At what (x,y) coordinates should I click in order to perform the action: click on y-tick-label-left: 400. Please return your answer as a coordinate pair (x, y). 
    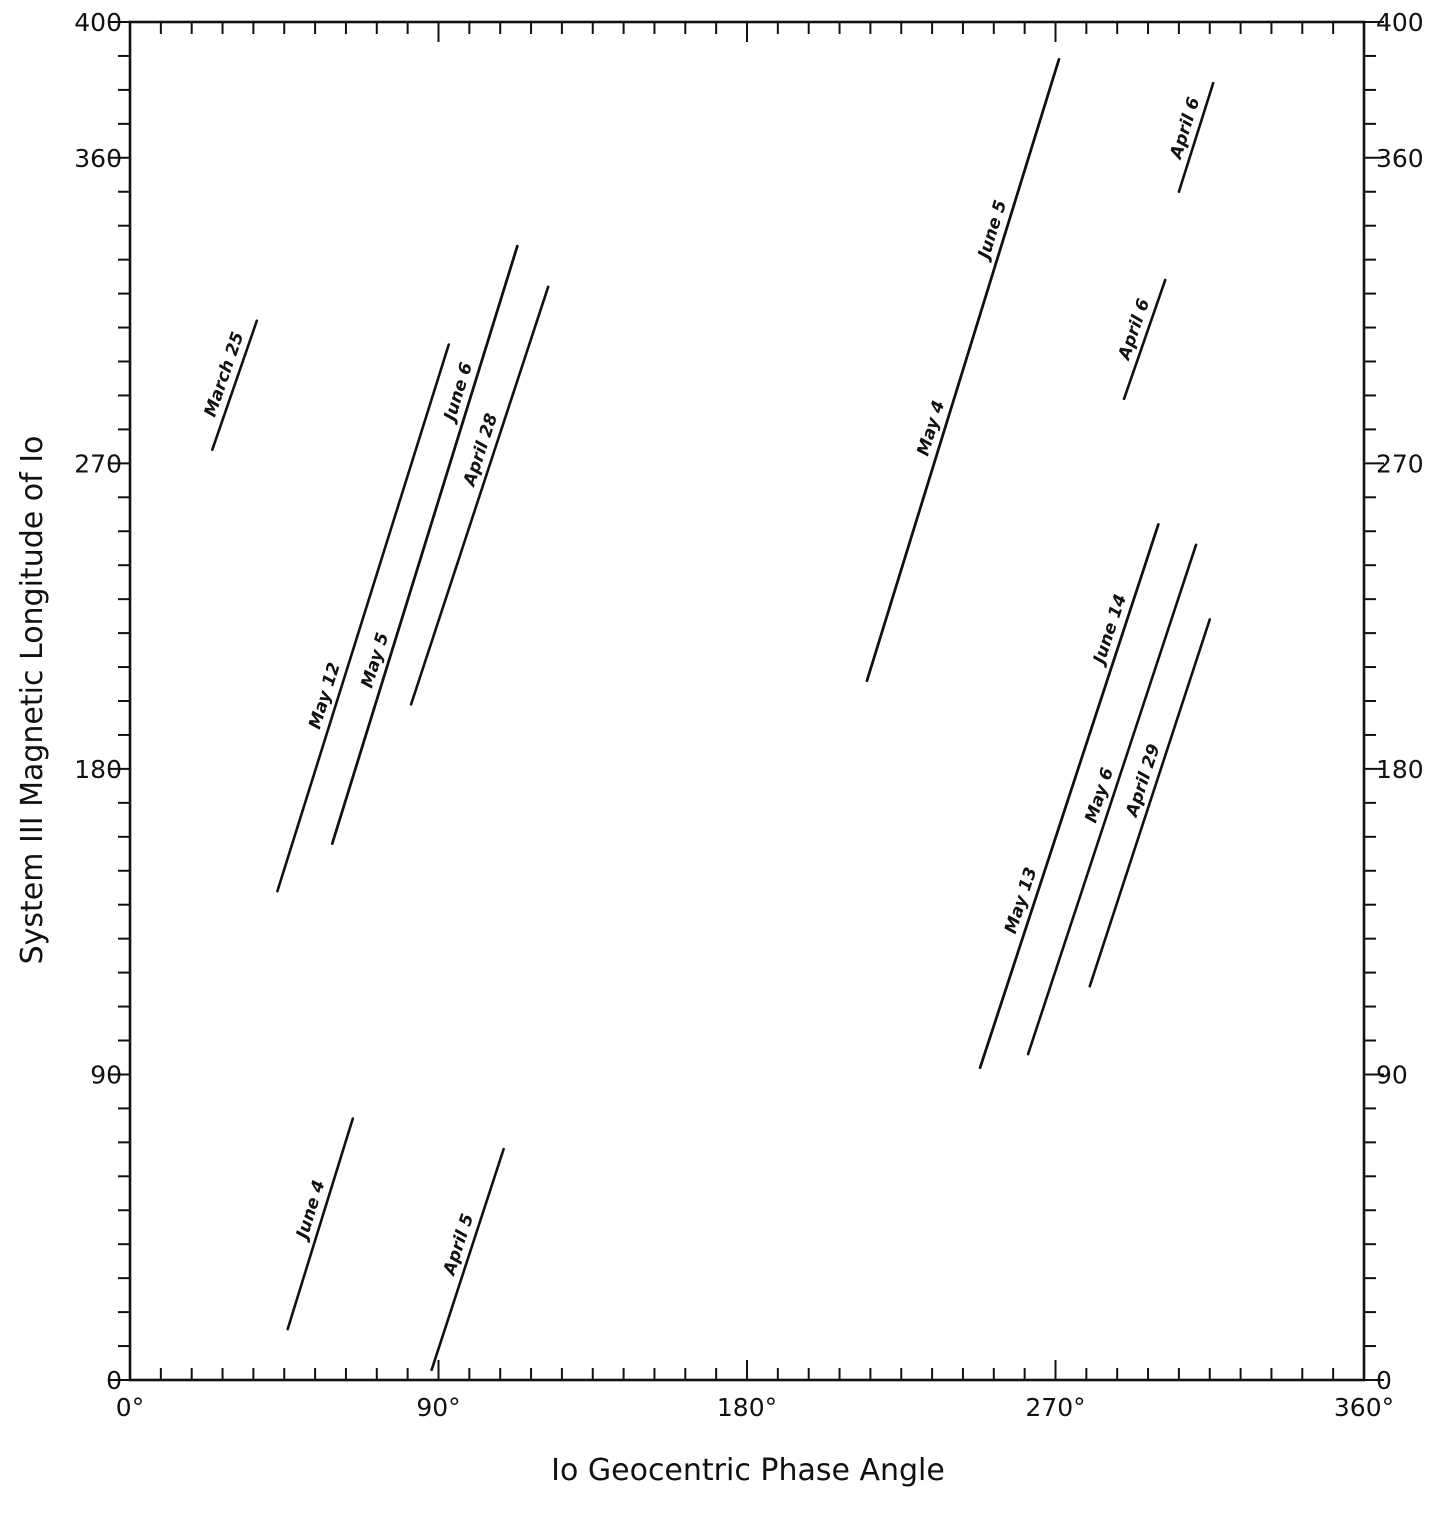
    Looking at the image, I should click on (98, 22).